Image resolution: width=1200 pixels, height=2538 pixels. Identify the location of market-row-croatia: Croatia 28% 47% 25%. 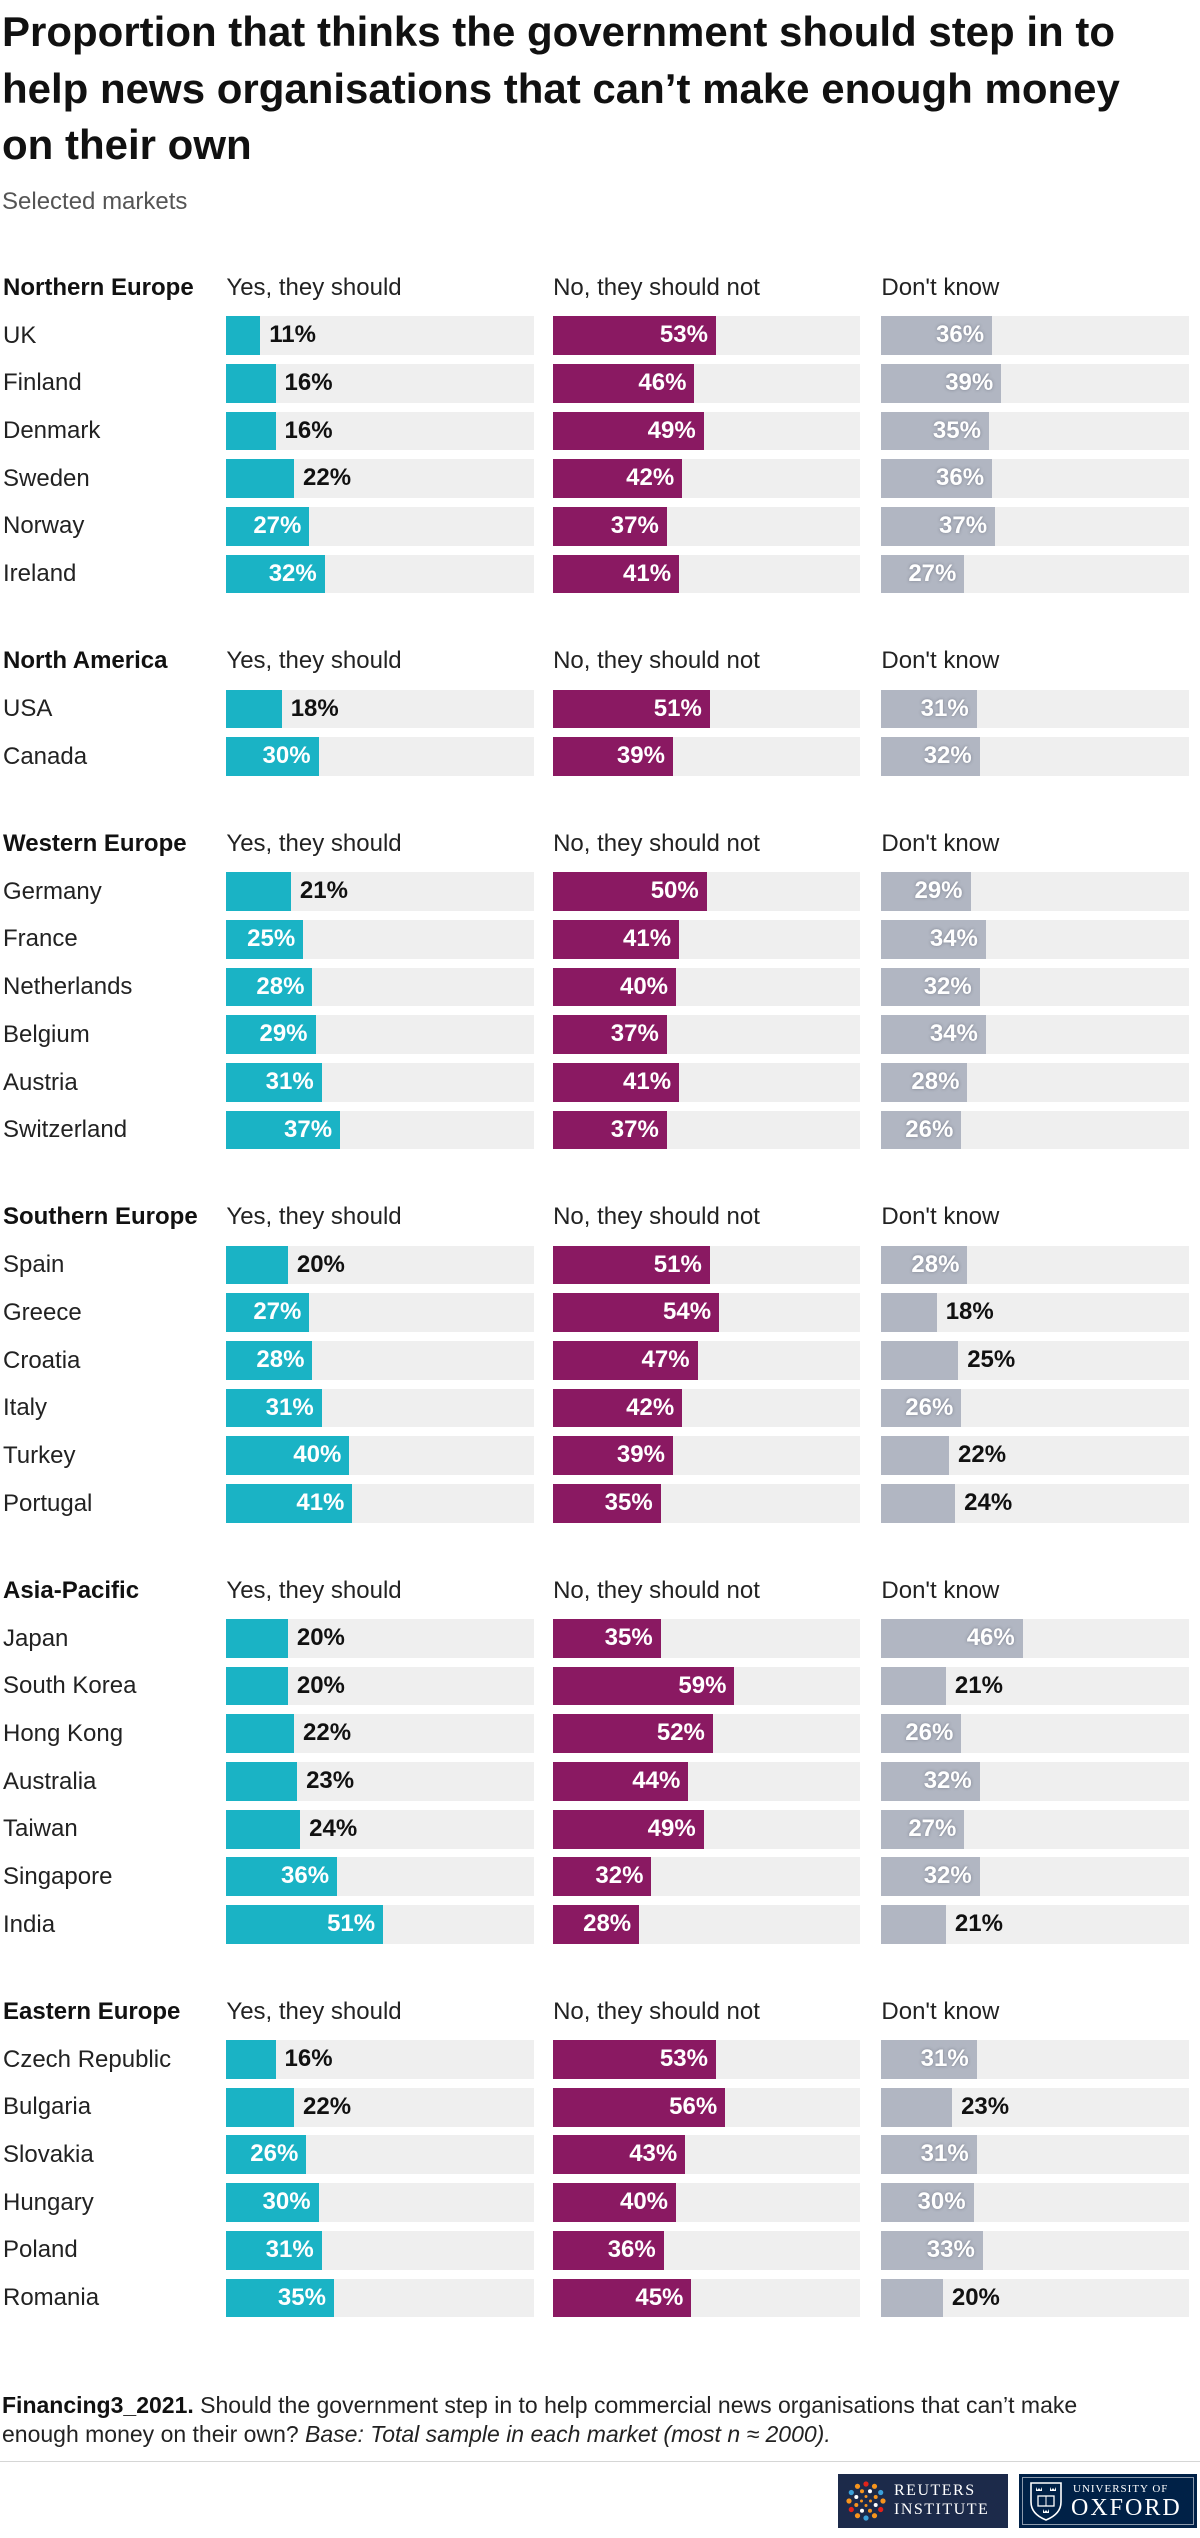
(600, 1361).